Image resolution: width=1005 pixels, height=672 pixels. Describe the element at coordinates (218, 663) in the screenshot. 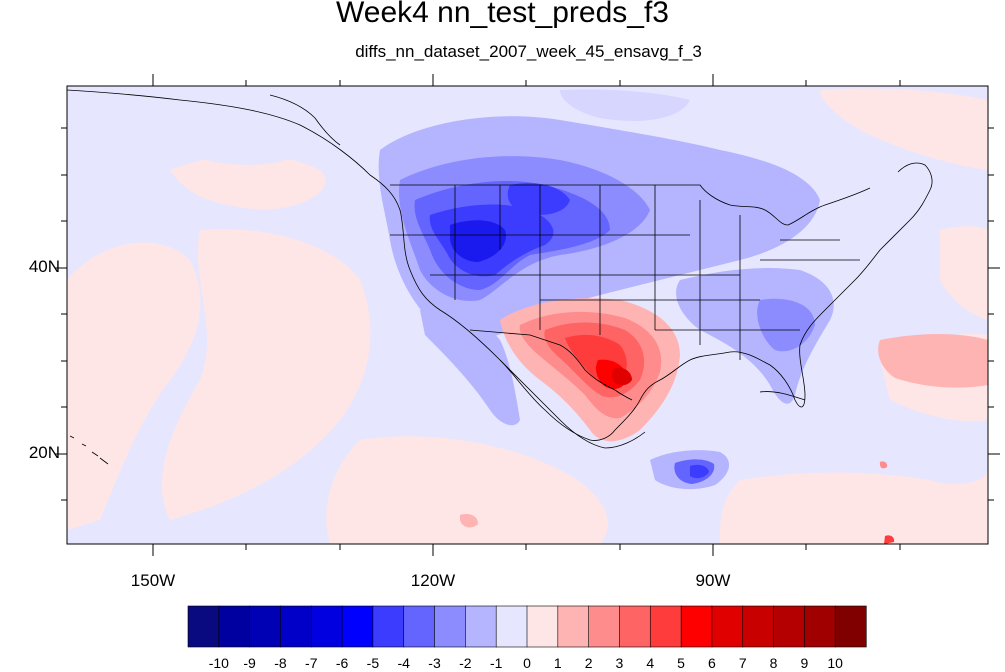

I see `colorbar-tick-label: -10` at that location.